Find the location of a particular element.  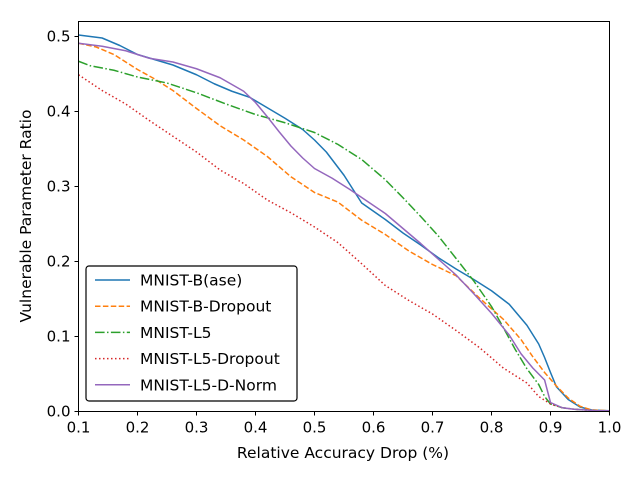

y-tick-label: 0.1 is located at coordinates (59, 337).